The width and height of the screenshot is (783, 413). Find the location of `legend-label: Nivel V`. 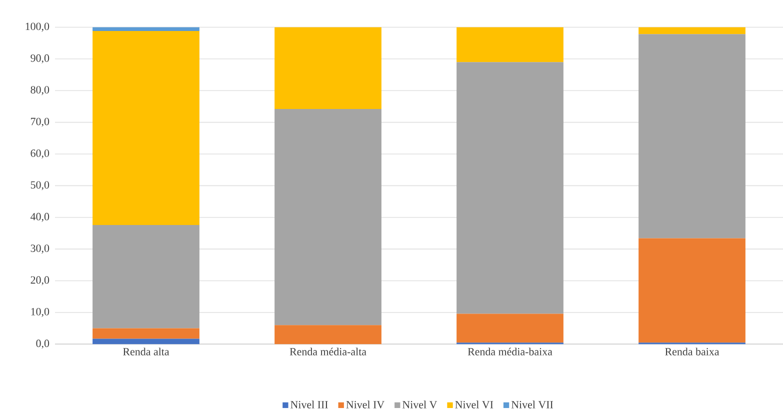

legend-label: Nivel V is located at coordinates (420, 404).